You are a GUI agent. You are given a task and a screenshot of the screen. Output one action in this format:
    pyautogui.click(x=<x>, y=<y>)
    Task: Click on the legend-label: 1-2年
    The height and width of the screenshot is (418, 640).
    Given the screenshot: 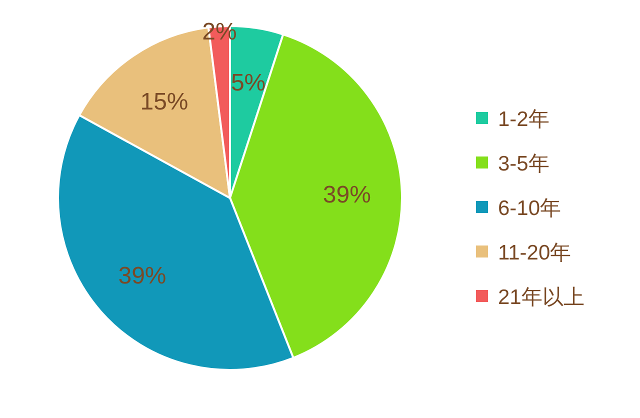 What is the action you would take?
    pyautogui.click(x=524, y=119)
    